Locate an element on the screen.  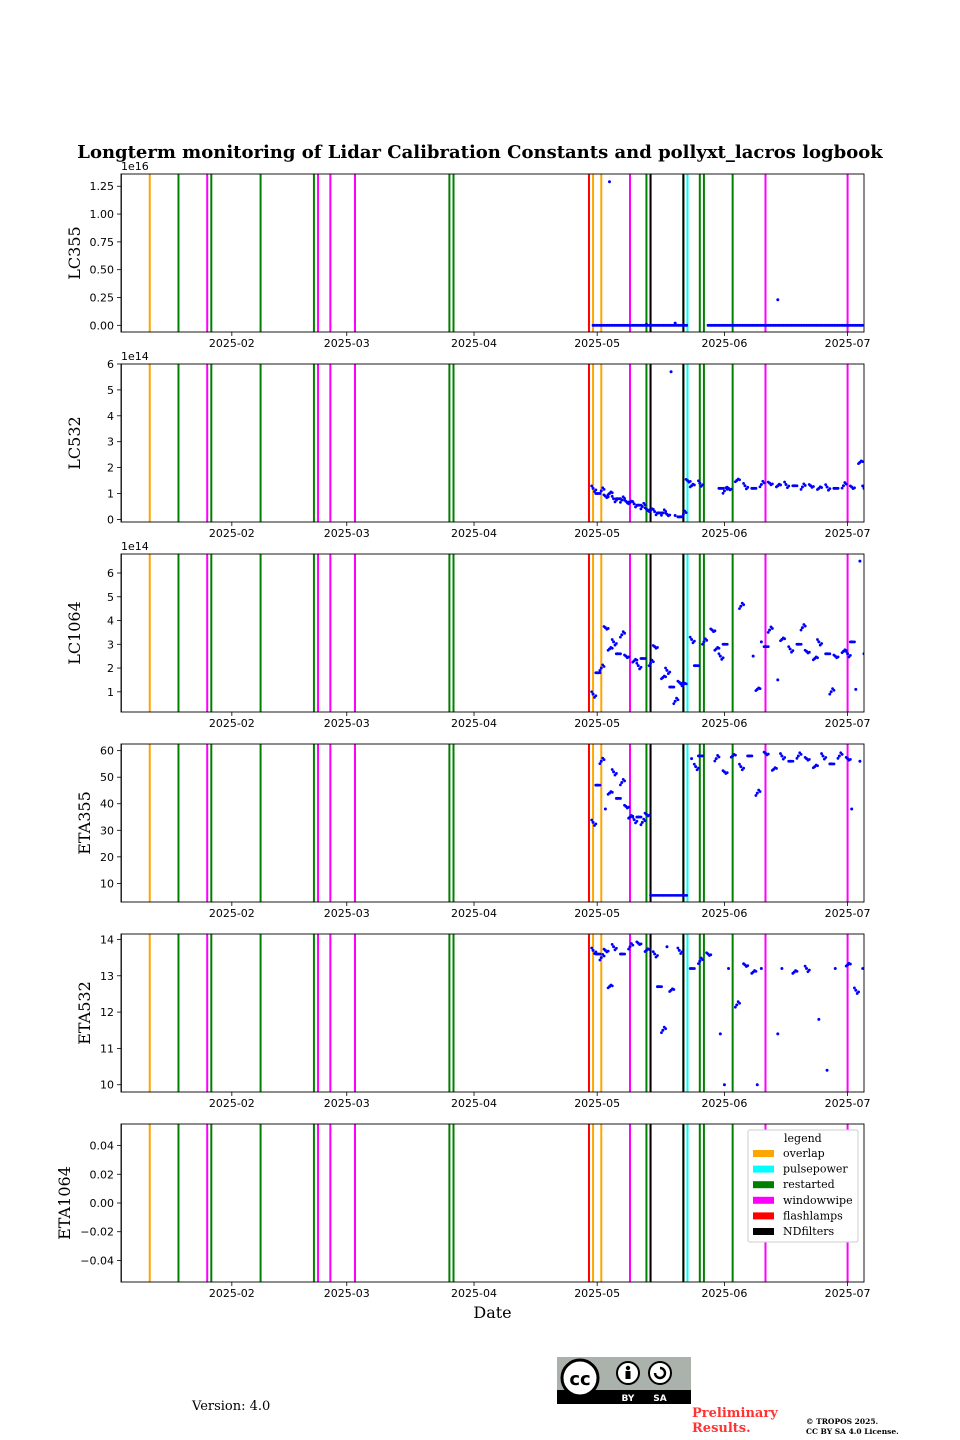
legend-label-restarted: restarted is located at coordinates (809, 1184).